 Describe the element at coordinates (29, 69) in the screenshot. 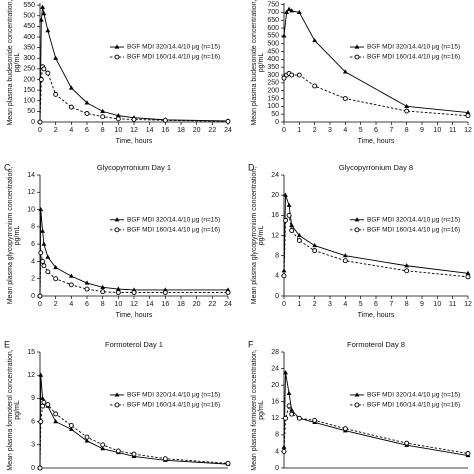

I see `y-tick-label: 250` at that location.